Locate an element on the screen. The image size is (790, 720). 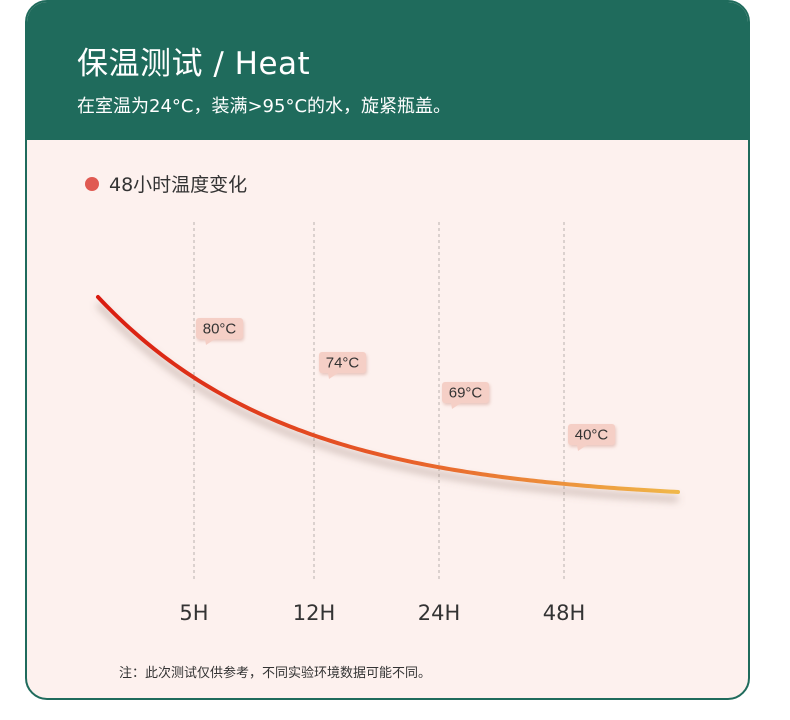
data-label-text: 69°C is located at coordinates (466, 393).